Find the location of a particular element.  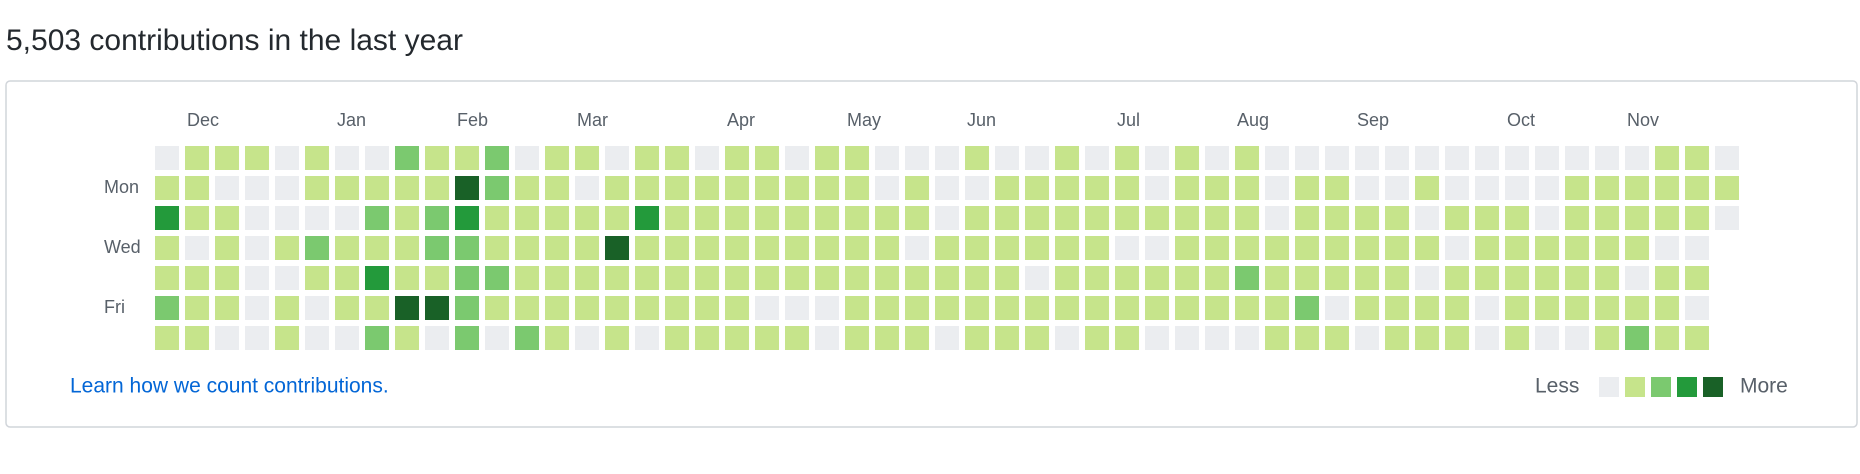

month-label: Mar is located at coordinates (592, 120).